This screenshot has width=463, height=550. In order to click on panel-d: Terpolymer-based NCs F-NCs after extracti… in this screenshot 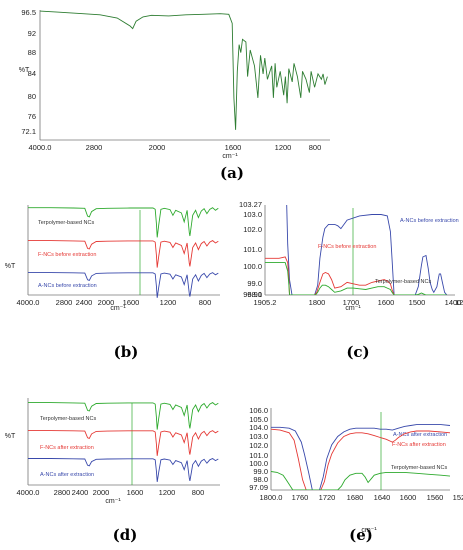, I will do `click(112, 471)`.